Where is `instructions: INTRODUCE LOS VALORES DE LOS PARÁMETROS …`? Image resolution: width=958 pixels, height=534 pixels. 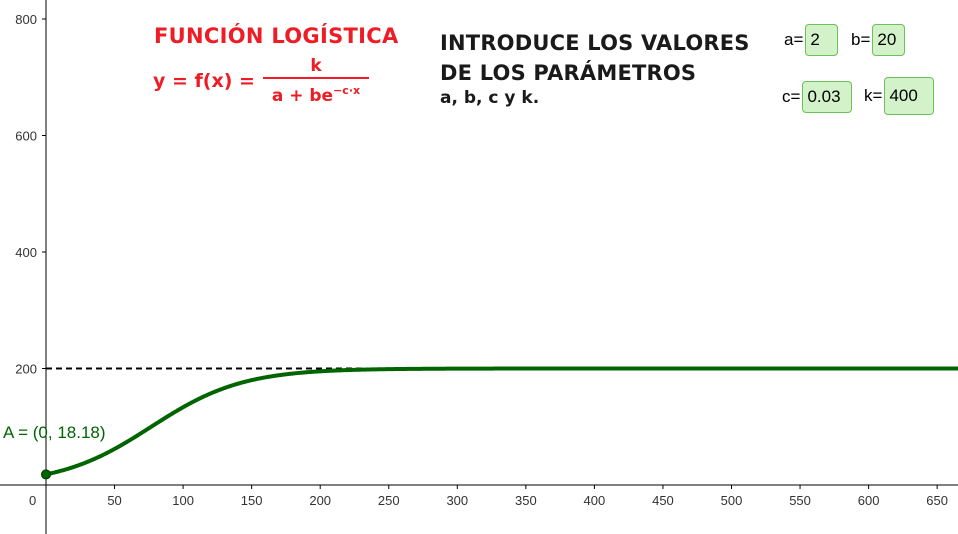
instructions: INTRODUCE LOS VALORES DE LOS PARÁMETROS … is located at coordinates (595, 68).